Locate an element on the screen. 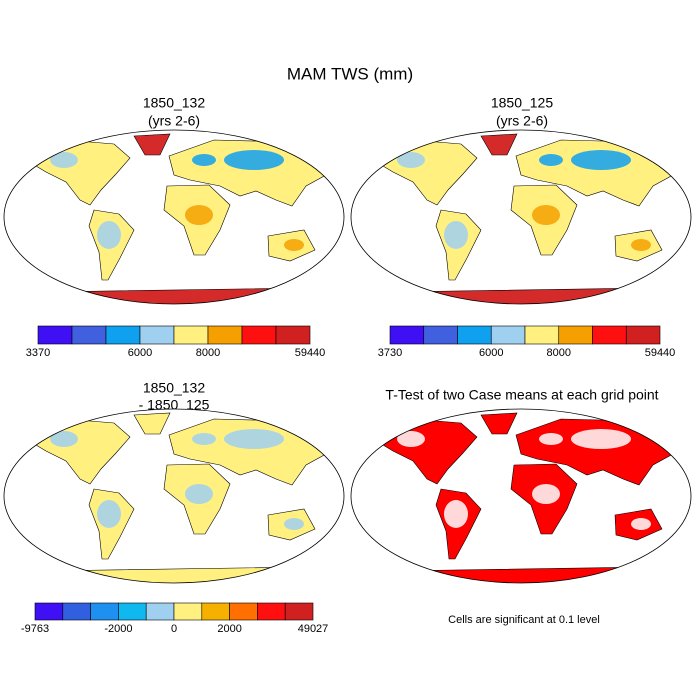  colorbar-label: 3730 is located at coordinates (390, 353).